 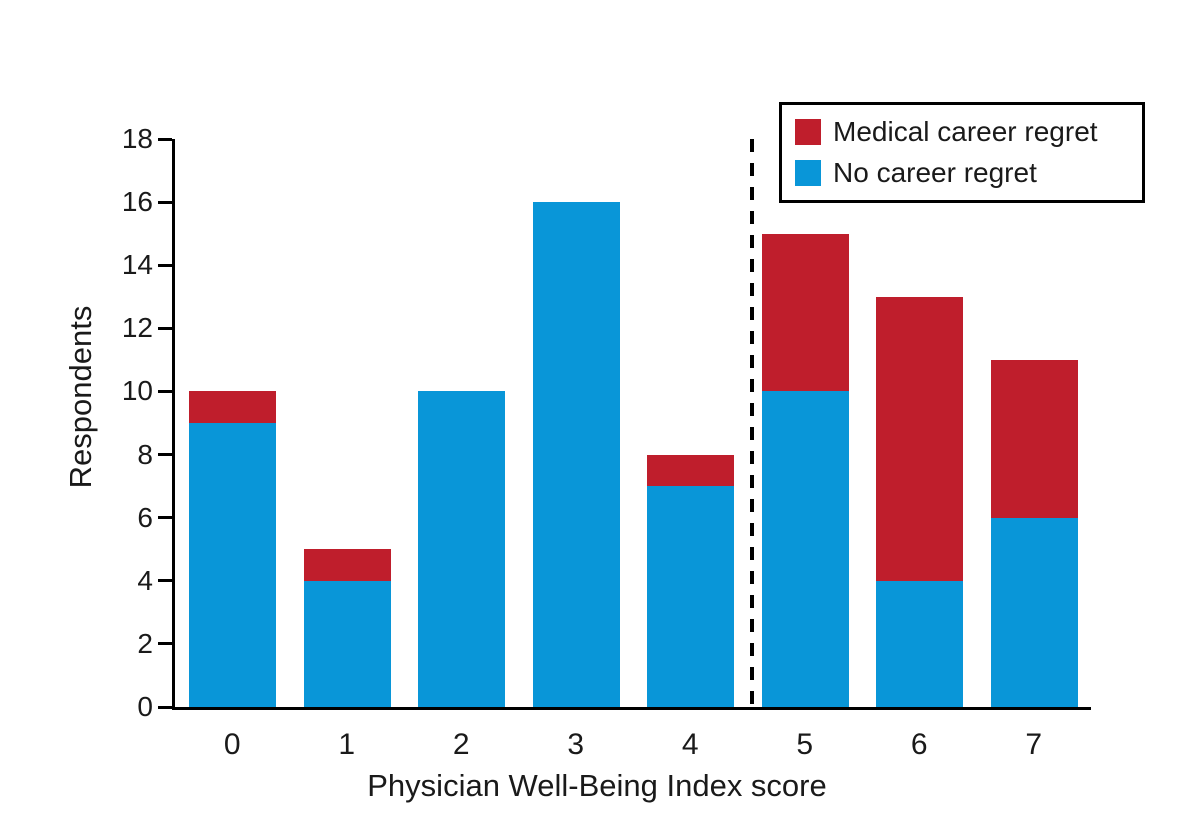 What do you see at coordinates (145, 706) in the screenshot?
I see `y-tick-label: 0` at bounding box center [145, 706].